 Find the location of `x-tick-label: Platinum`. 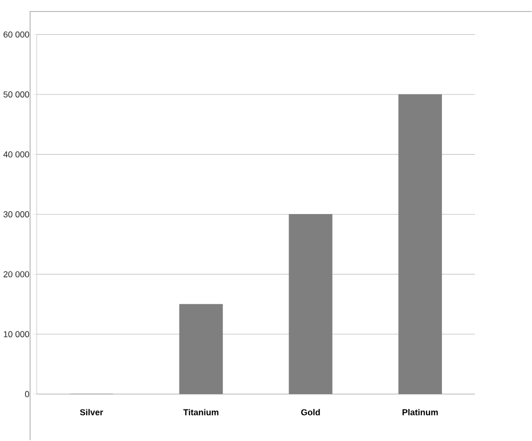

x-tick-label: Platinum is located at coordinates (420, 412).